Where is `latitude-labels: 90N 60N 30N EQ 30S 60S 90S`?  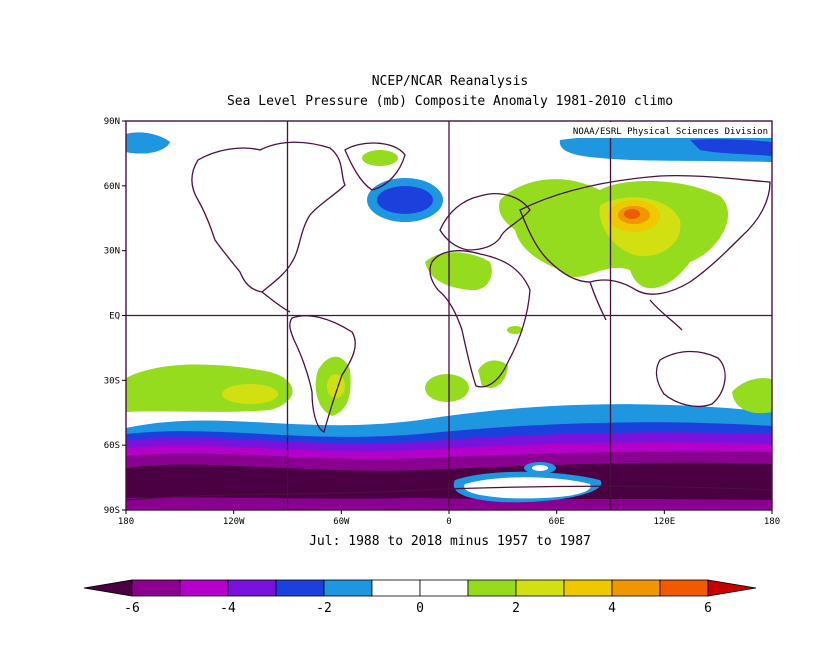 latitude-labels: 90N 60N 30N EQ 30S 60S 90S is located at coordinates (115, 316).